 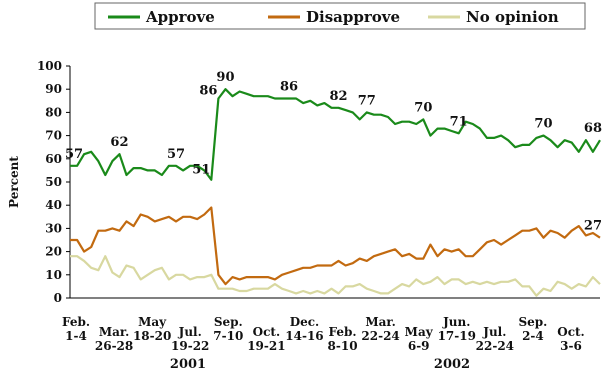 What do you see at coordinates (53, 136) in the screenshot?
I see `y-tick-label: 70` at bounding box center [53, 136].